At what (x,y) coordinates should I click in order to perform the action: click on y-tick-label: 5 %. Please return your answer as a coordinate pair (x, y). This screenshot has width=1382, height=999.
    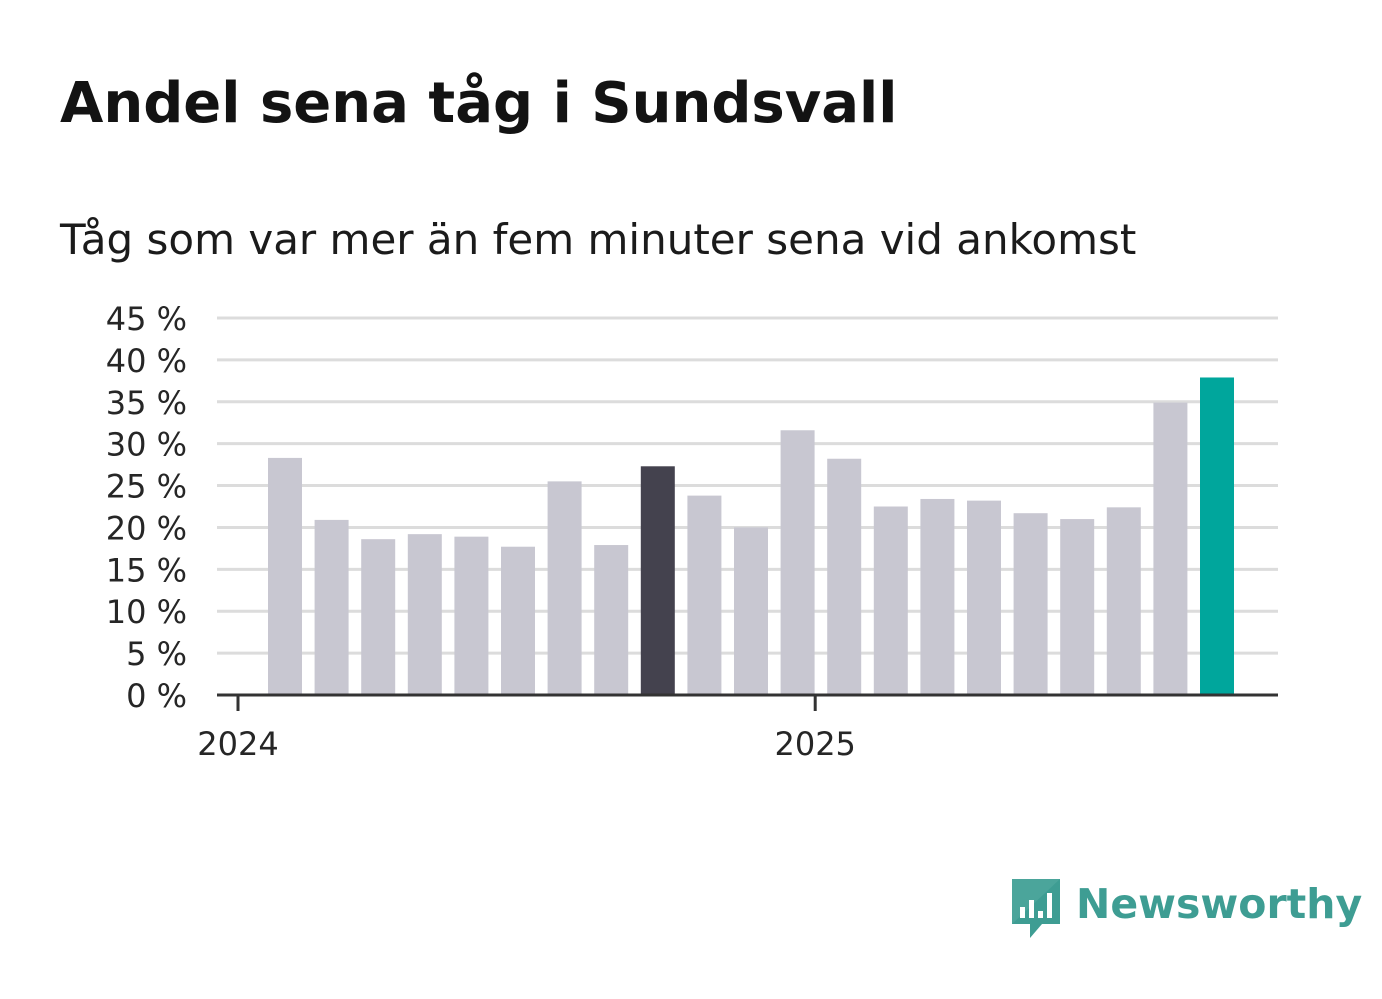
    Looking at the image, I should click on (156, 654).